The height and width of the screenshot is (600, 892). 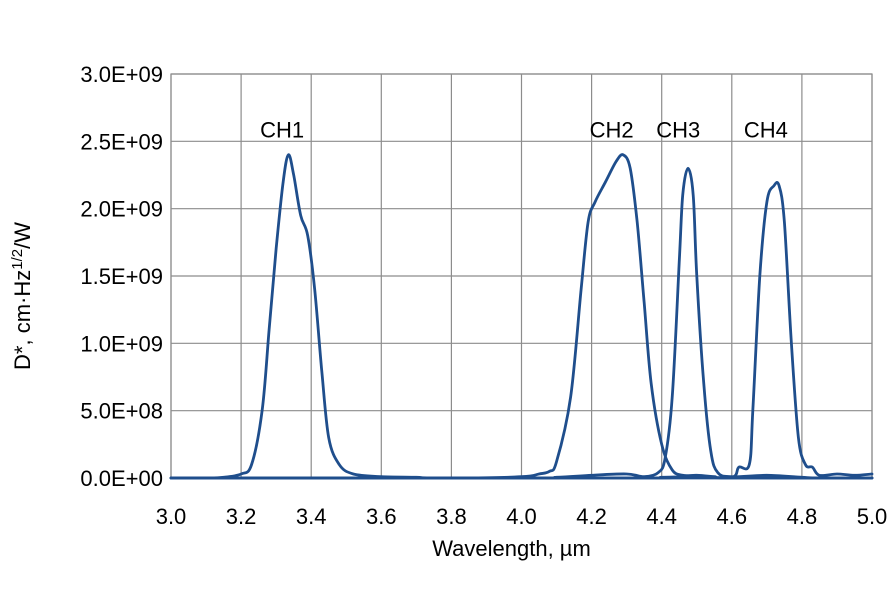 I want to click on channel-label-ch3: CH3, so click(x=678, y=130).